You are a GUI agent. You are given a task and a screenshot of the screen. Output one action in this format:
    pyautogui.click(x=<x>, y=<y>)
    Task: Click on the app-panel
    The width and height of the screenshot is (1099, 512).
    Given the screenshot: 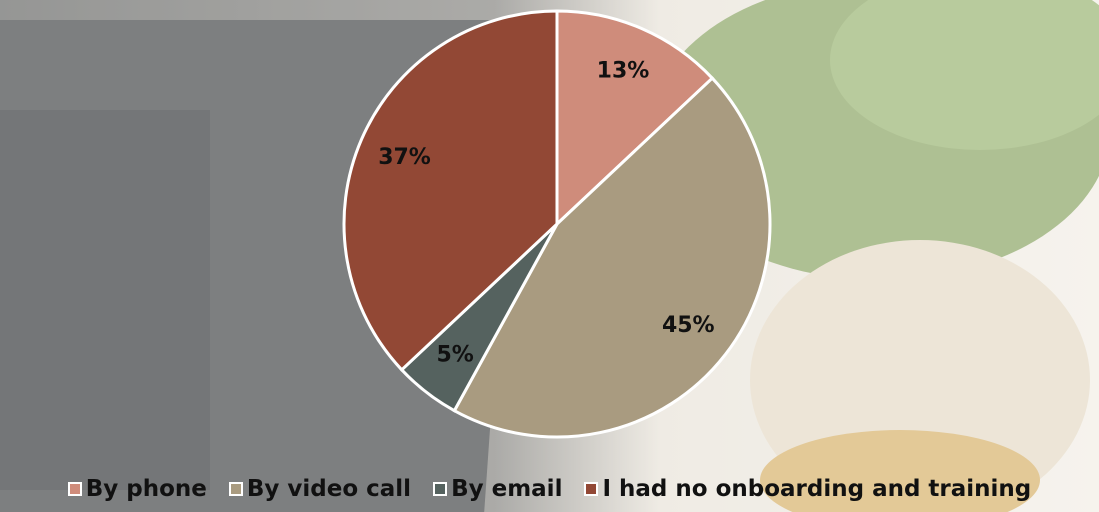 What is the action you would take?
    pyautogui.click(x=105, y=300)
    